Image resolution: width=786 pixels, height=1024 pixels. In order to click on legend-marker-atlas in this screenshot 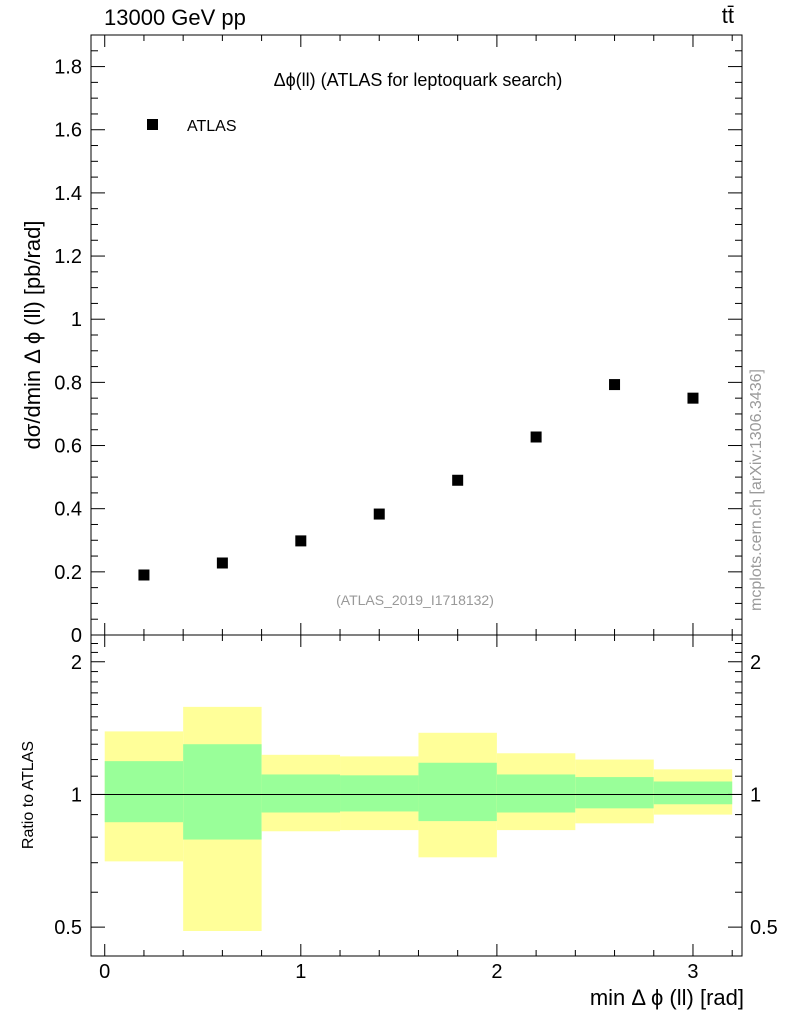, I will do `click(152, 124)`.